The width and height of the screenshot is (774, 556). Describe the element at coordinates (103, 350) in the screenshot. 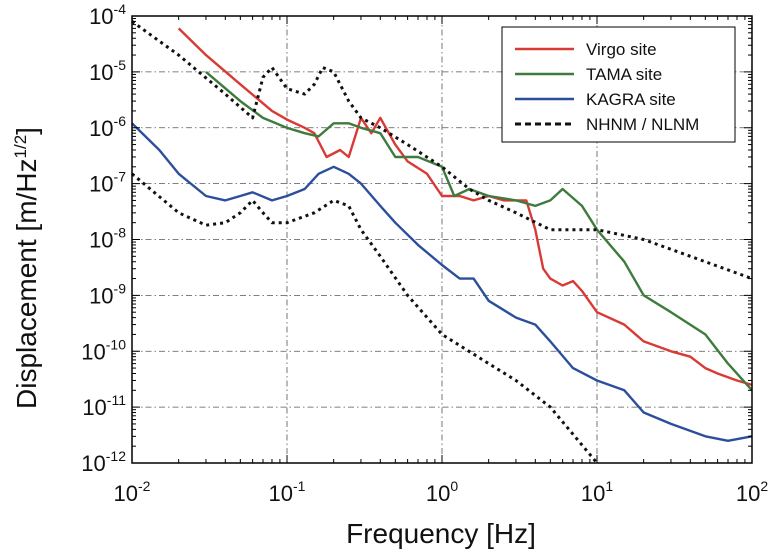

I see `y-tick-label: 10⁻¹⁰` at that location.